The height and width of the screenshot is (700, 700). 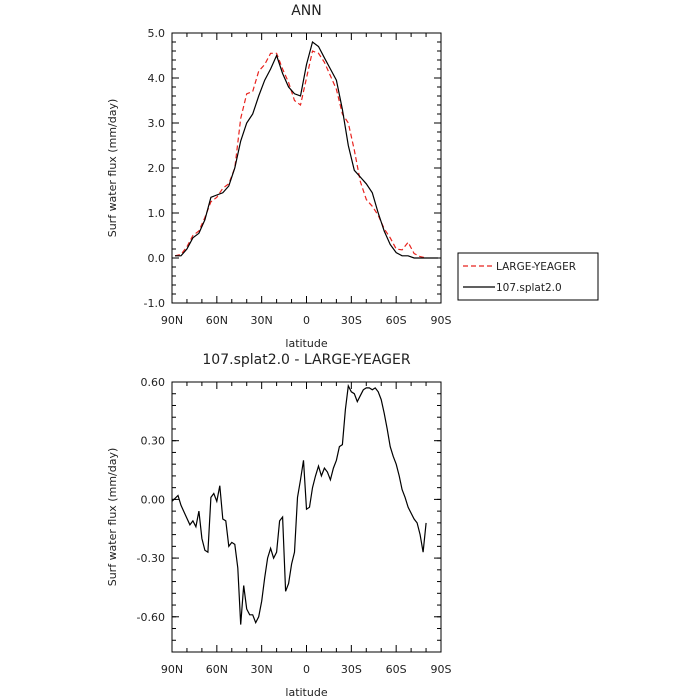 What do you see at coordinates (153, 441) in the screenshot?
I see `y-tick-label: 0.30` at bounding box center [153, 441].